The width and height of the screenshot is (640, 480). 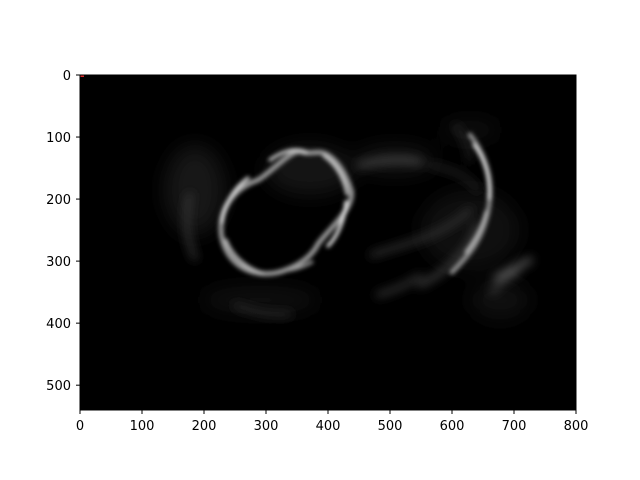 What do you see at coordinates (67, 76) in the screenshot?
I see `y-tick-label: 0` at bounding box center [67, 76].